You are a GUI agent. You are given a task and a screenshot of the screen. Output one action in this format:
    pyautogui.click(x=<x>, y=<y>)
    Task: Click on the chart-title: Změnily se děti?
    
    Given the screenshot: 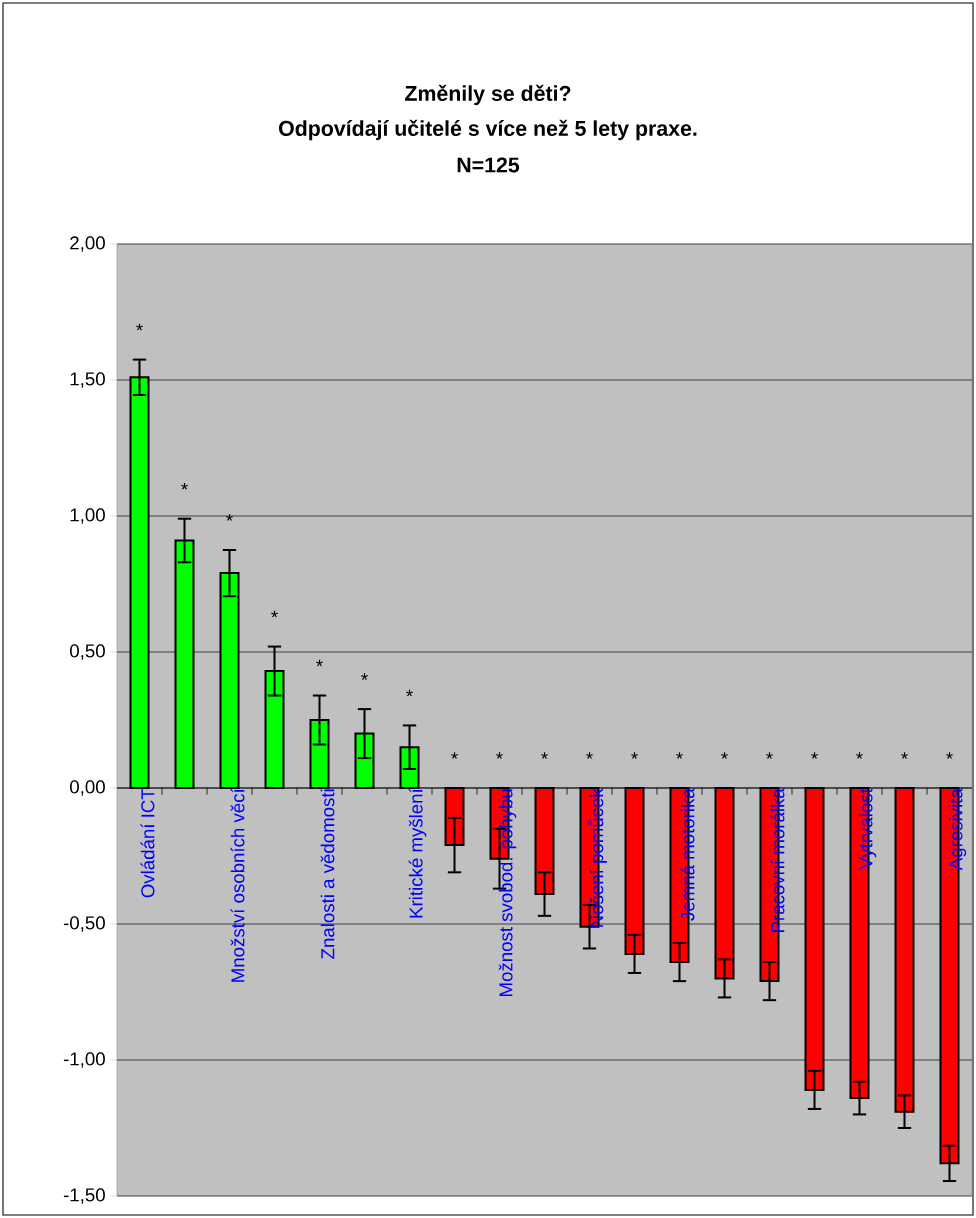 What is the action you would take?
    pyautogui.click(x=488, y=95)
    